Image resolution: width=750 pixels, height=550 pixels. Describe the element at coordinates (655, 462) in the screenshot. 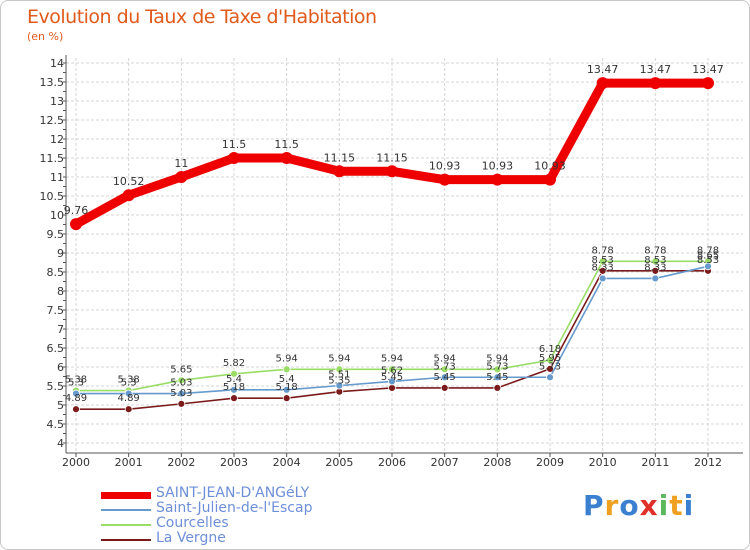

I see `x-tick-label: 2011` at that location.